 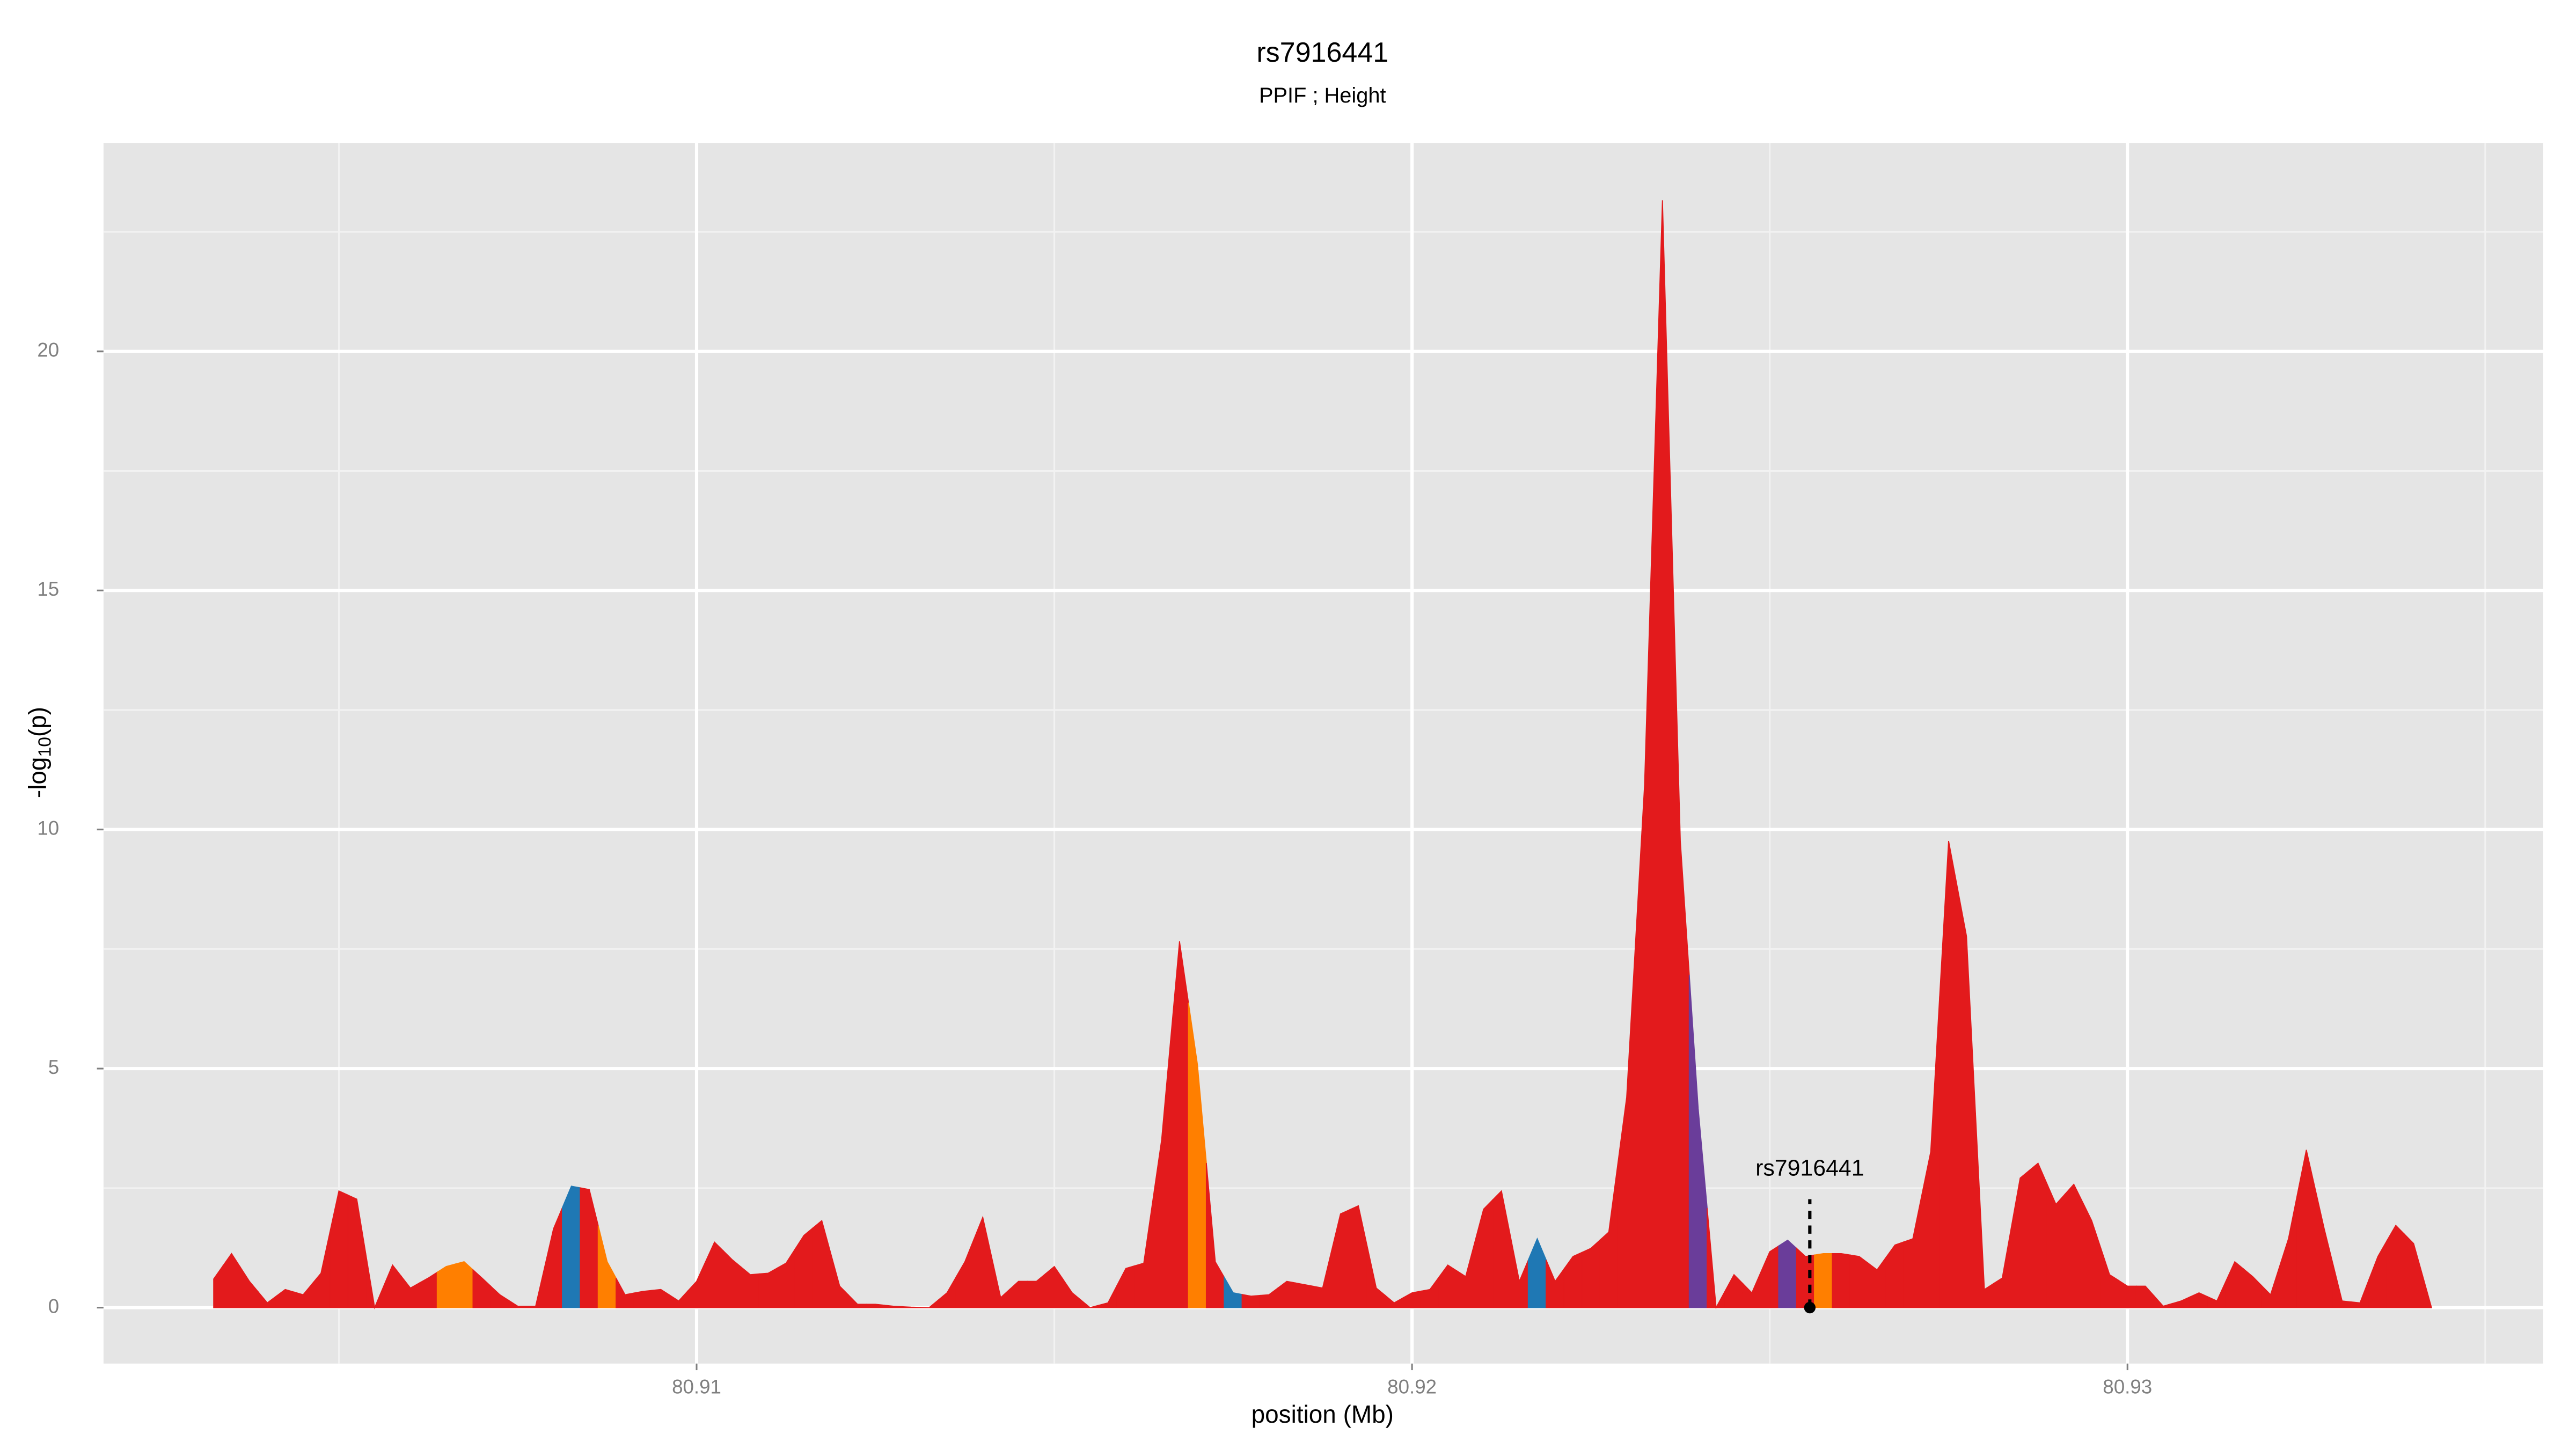 I want to click on y-tick-label: 0, so click(x=53, y=1306).